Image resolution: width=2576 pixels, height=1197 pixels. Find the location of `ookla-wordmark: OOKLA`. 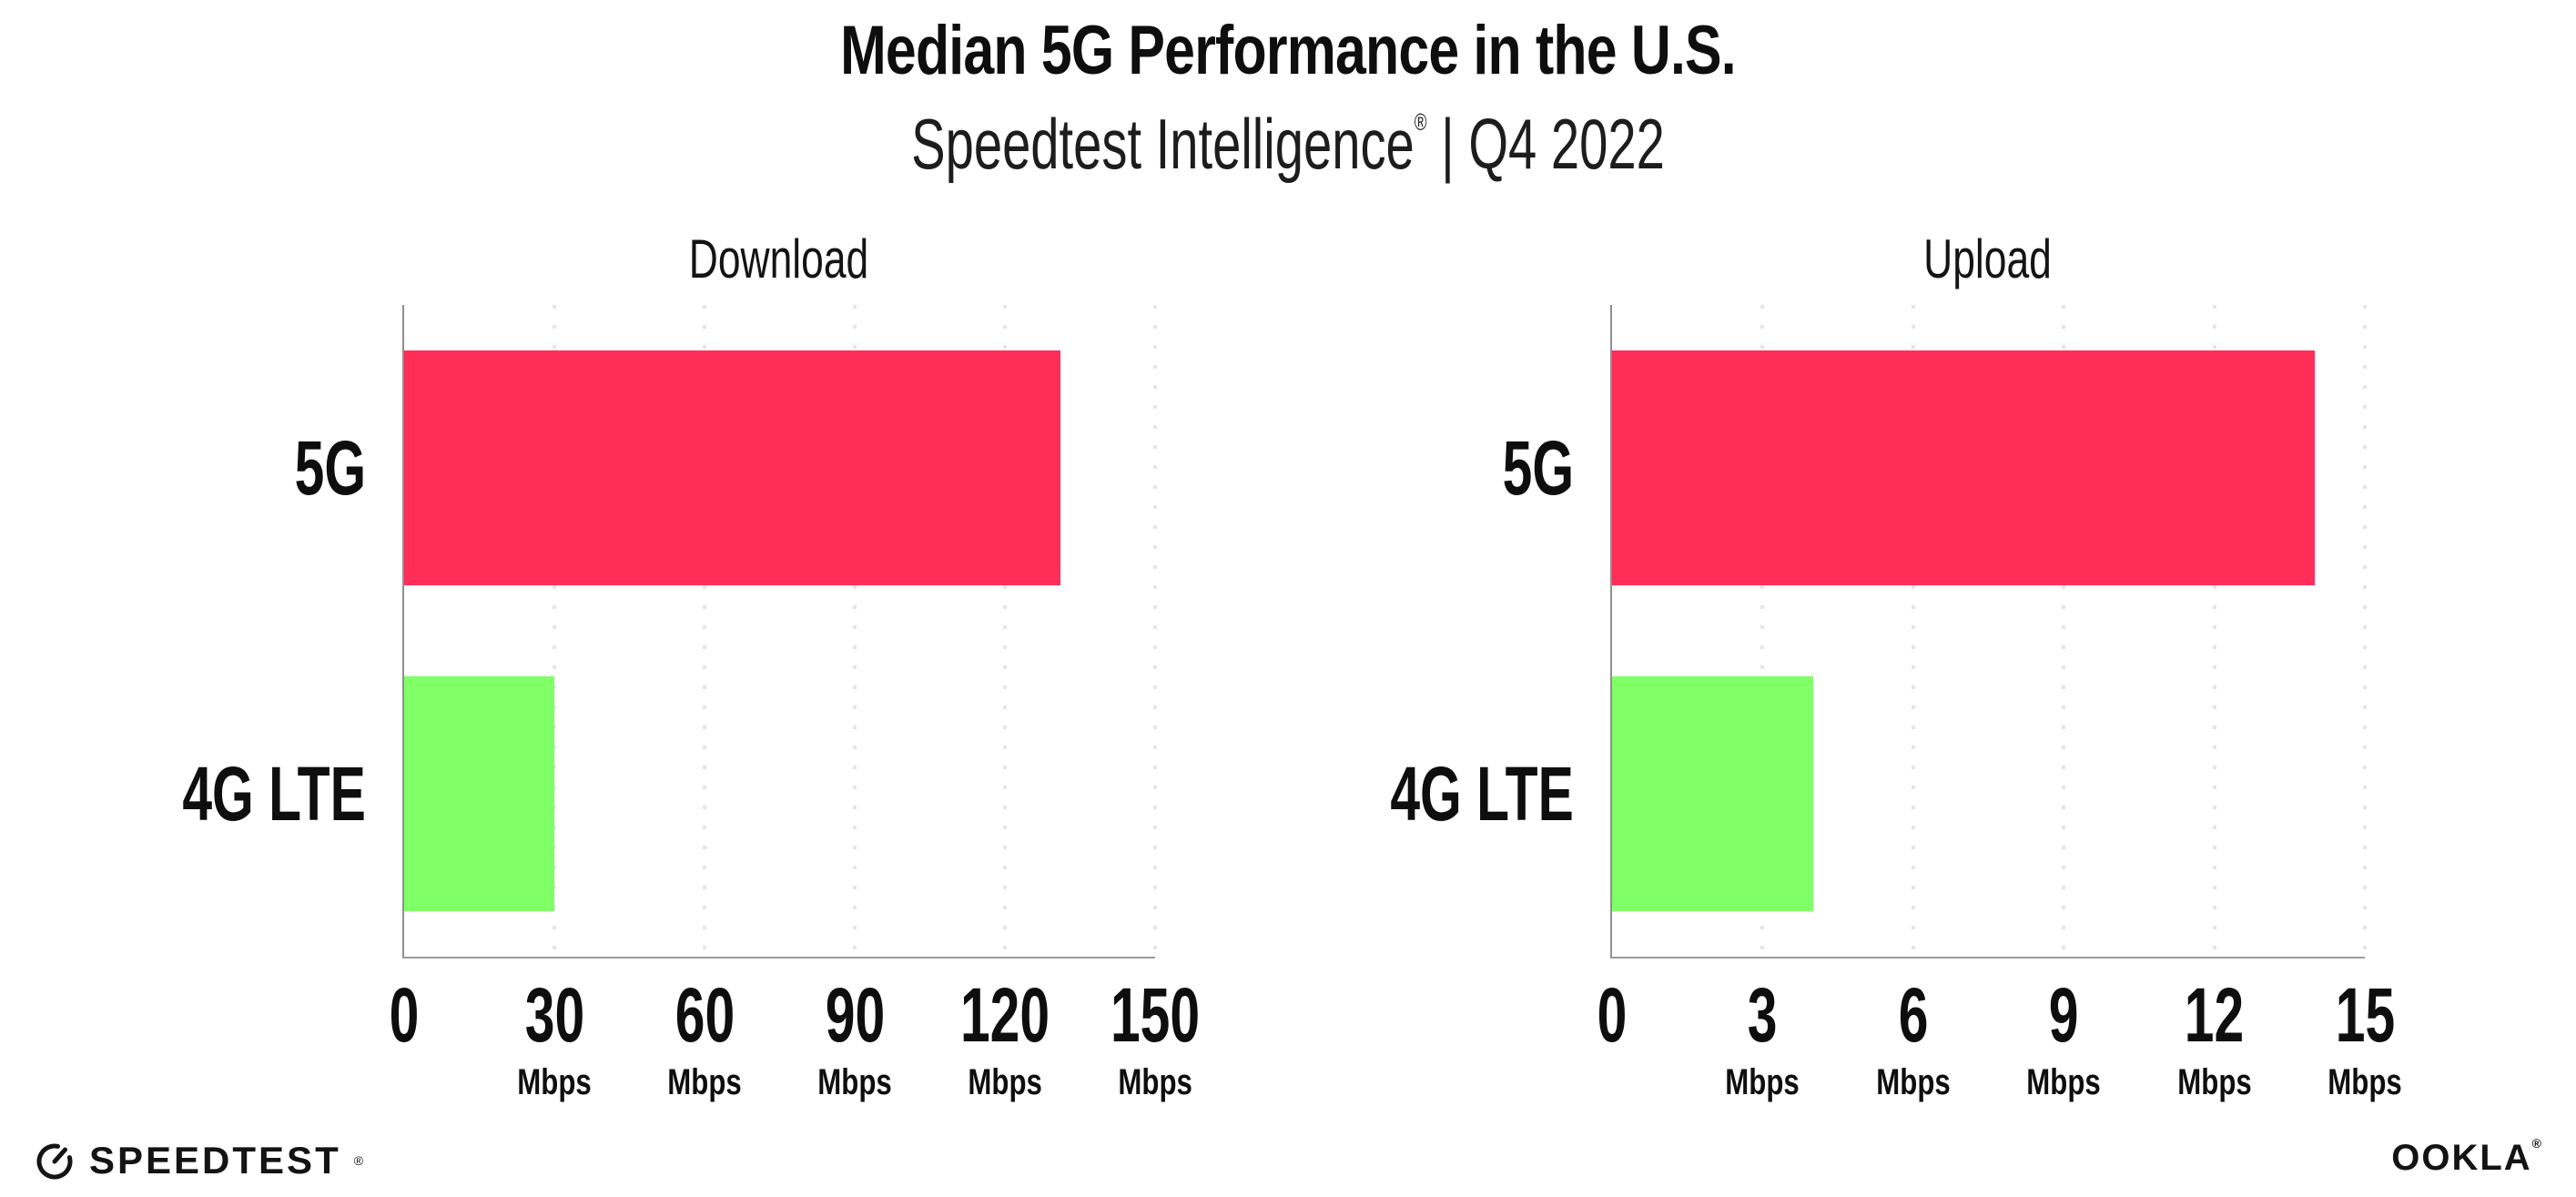

ookla-wordmark: OOKLA is located at coordinates (2461, 1158).